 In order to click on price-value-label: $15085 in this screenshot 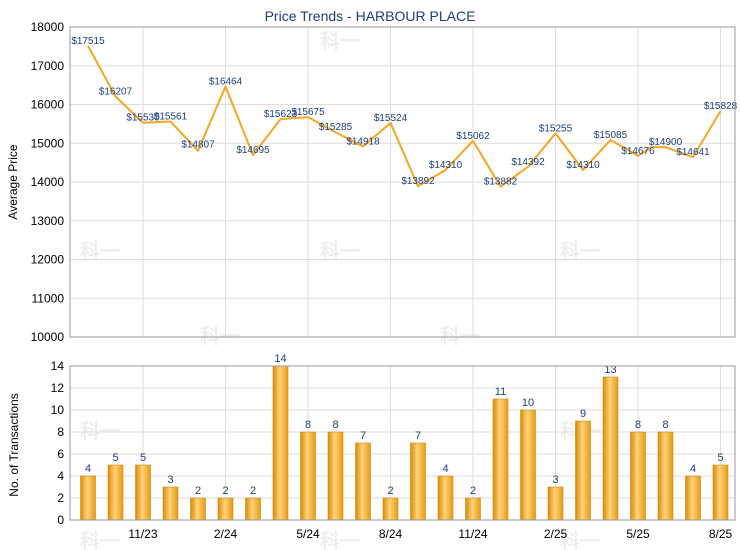, I will do `click(611, 135)`.